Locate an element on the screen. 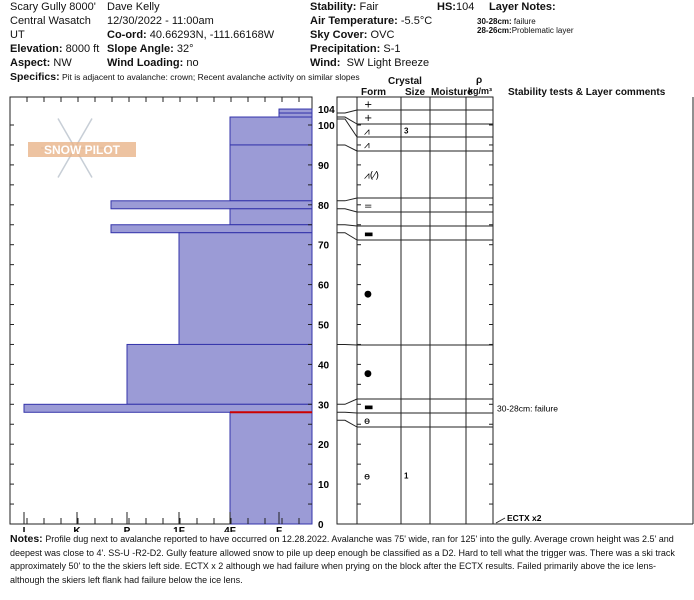  grain-size-value: 3 is located at coordinates (406, 131).